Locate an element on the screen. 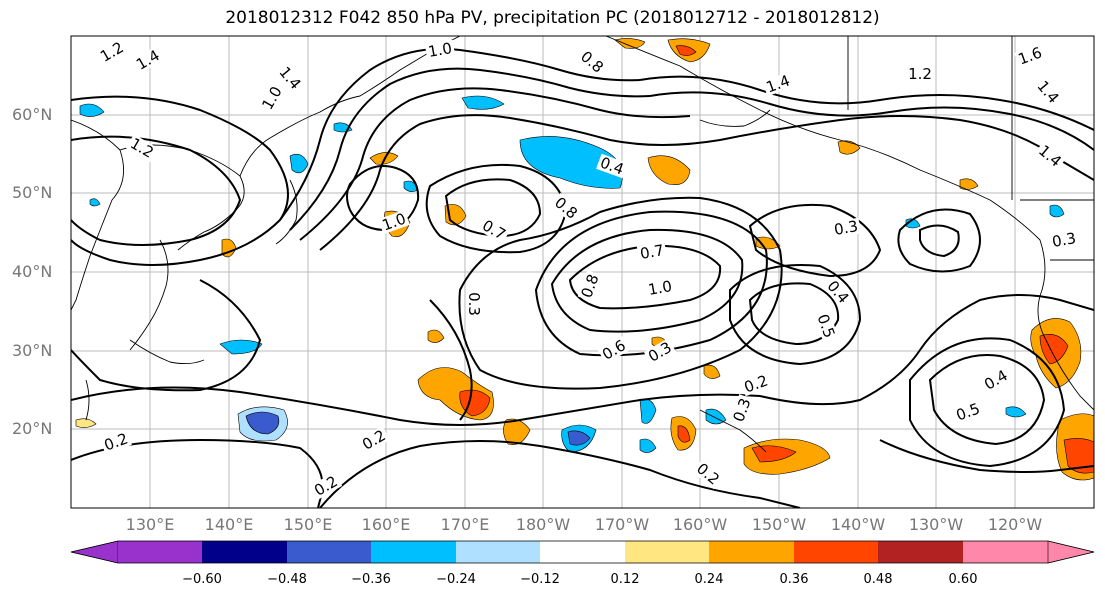 This screenshot has height=601, width=1105. lon-label-140w: 140°W is located at coordinates (858, 524).